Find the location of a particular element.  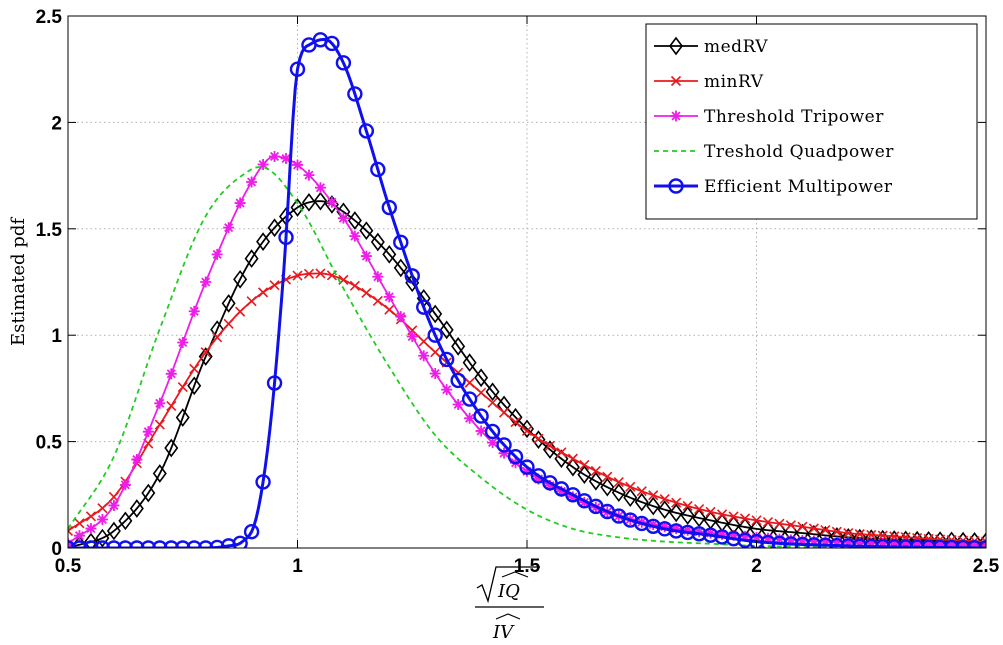

x-label-numerator: IQ is located at coordinates (508, 591).